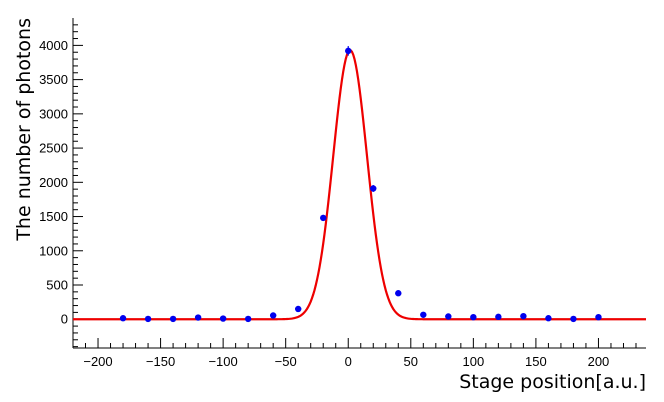 This screenshot has height=402, width=664. Describe the element at coordinates (57, 285) in the screenshot. I see `y-tick-label: 500` at that location.